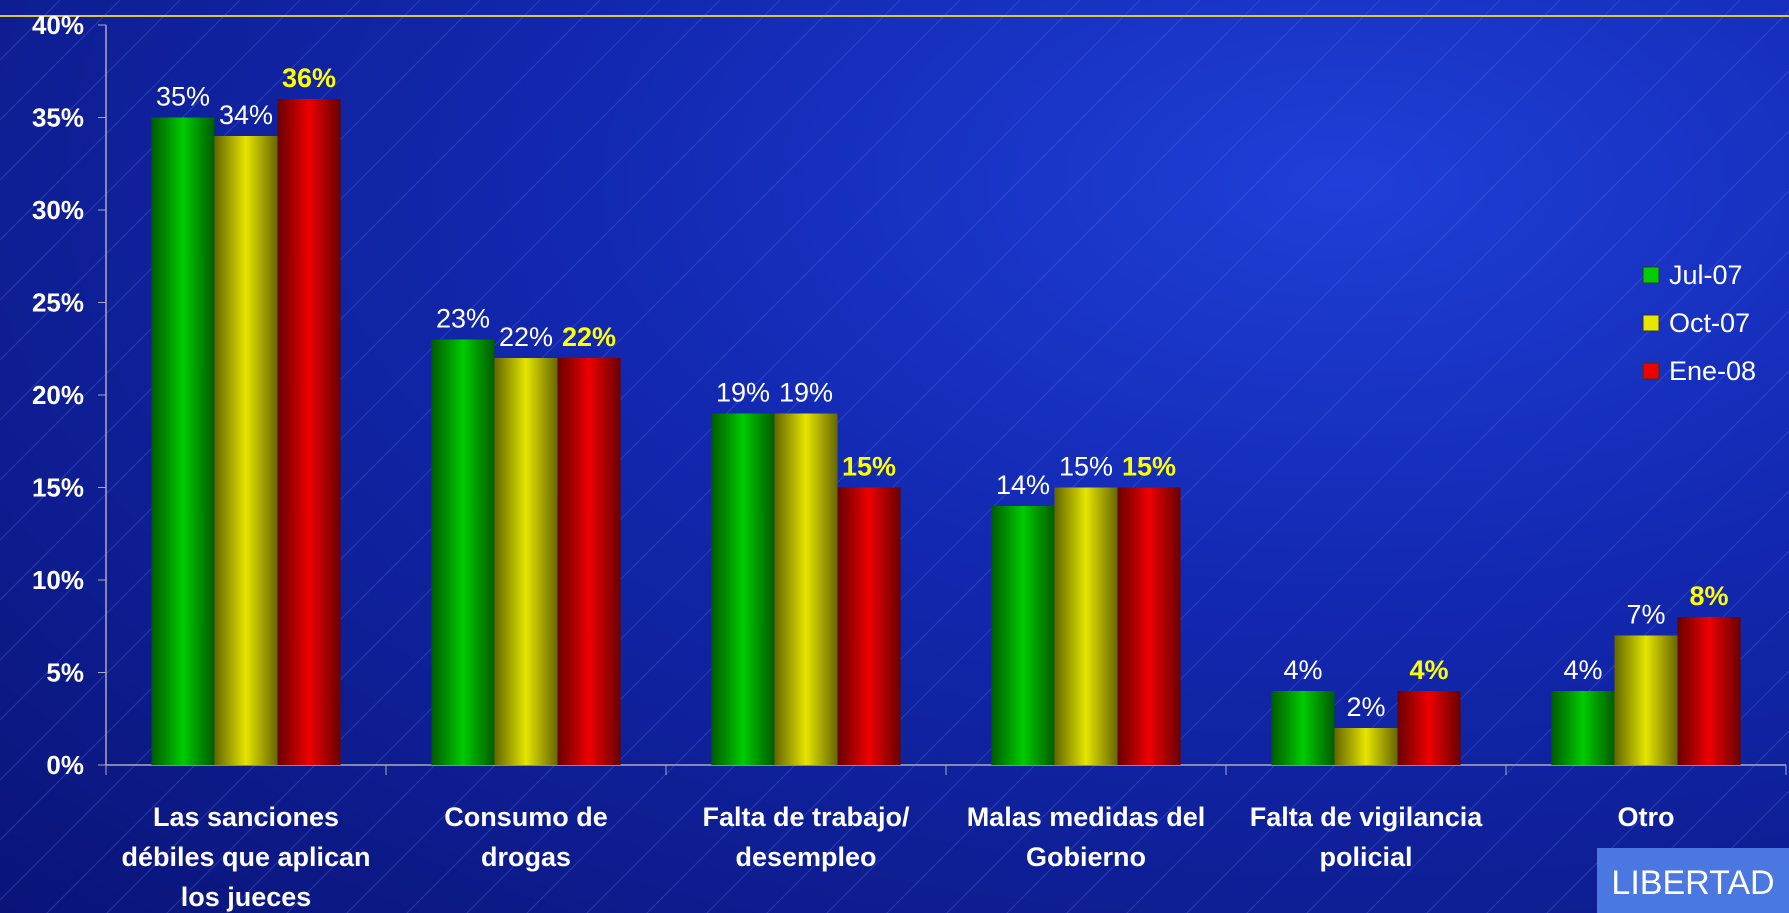 The image size is (1789, 913). I want to click on logo: LIBERTAD, so click(1693, 880).